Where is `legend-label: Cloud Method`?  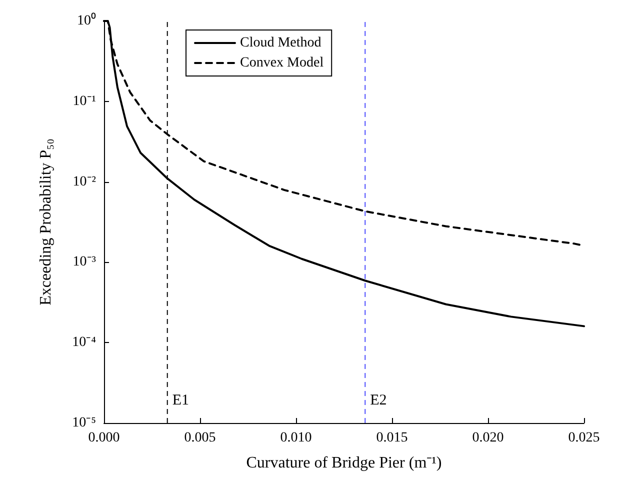
legend-label: Cloud Method is located at coordinates (281, 43).